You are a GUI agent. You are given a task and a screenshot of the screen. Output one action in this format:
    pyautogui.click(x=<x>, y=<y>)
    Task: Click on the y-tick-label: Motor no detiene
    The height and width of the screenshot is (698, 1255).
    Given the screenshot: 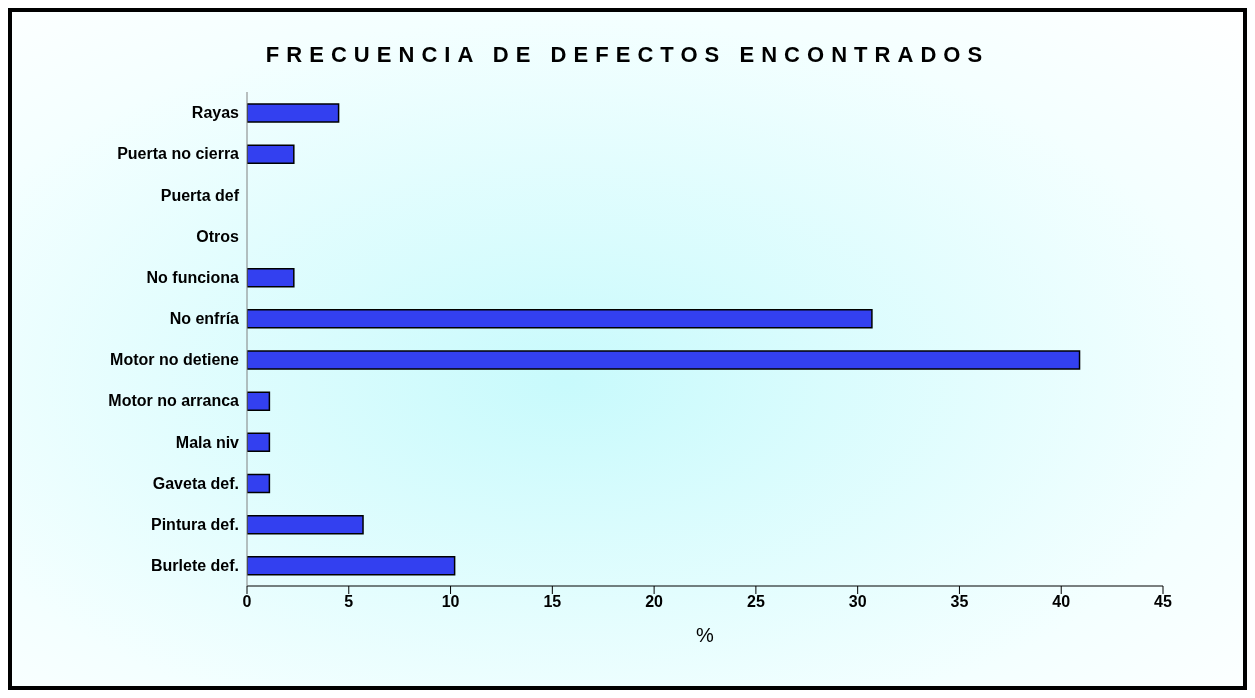 What is the action you would take?
    pyautogui.click(x=175, y=360)
    